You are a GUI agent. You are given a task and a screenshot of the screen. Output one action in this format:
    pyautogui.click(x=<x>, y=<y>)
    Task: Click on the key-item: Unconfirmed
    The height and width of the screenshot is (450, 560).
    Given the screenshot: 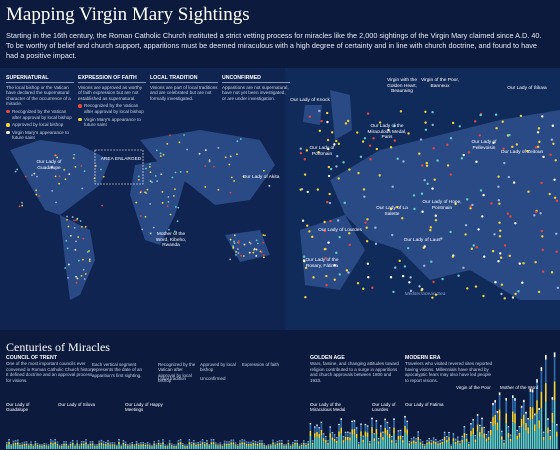 What is the action you would take?
    pyautogui.click(x=213, y=378)
    